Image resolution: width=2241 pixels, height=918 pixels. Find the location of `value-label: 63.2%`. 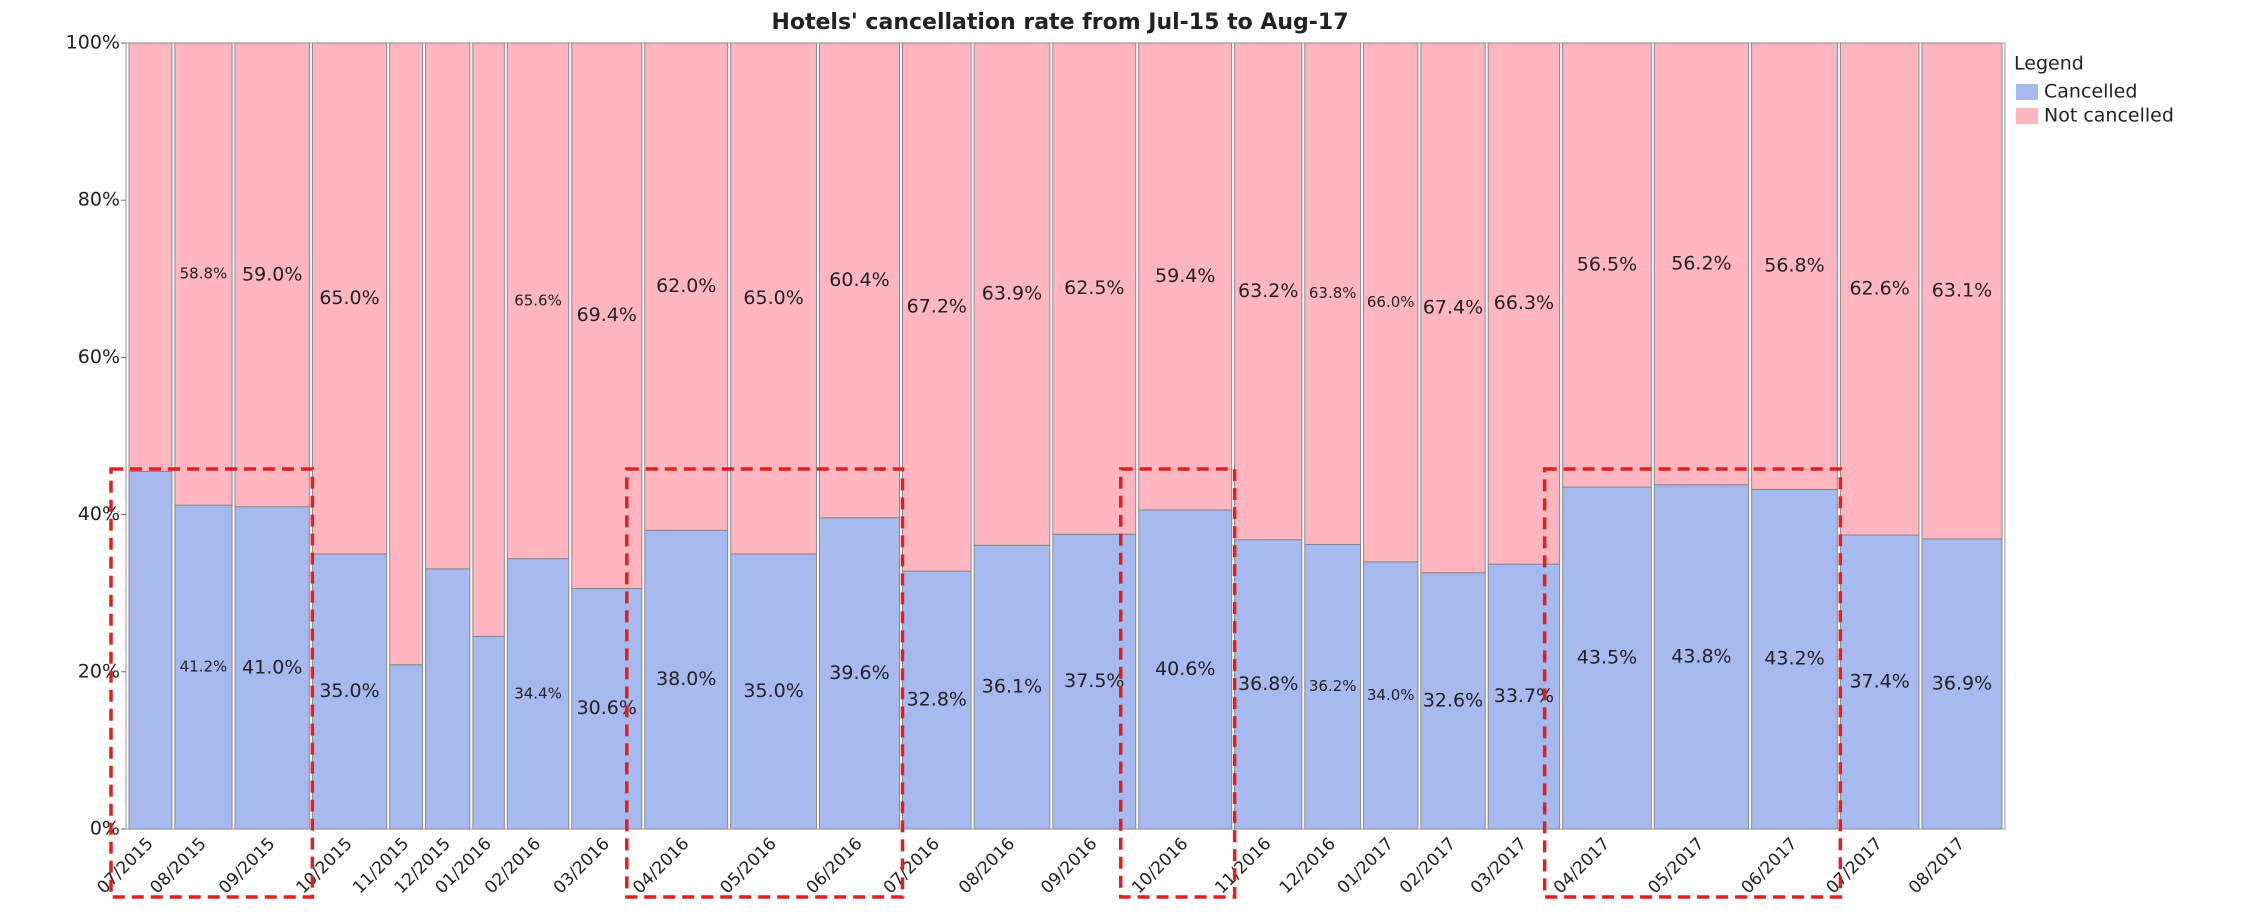

value-label: 63.2% is located at coordinates (1268, 291).